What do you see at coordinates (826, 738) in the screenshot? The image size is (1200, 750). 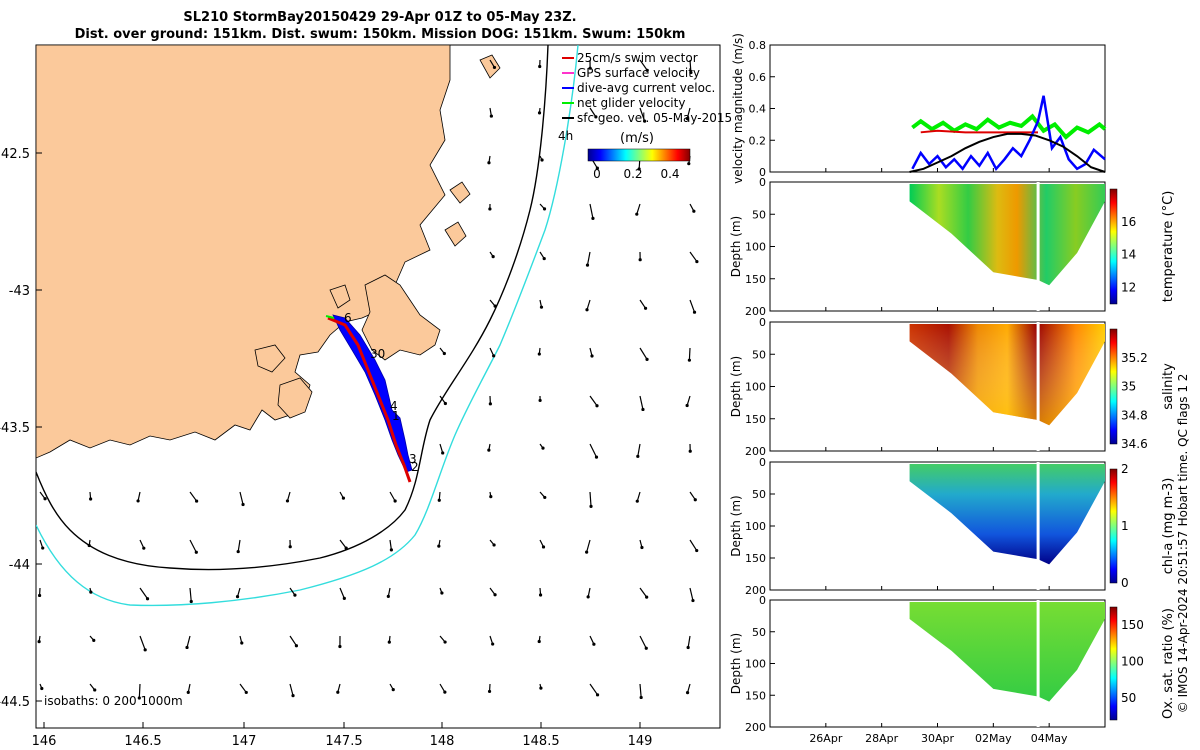 I see `time-tick-label: 26Apr` at bounding box center [826, 738].